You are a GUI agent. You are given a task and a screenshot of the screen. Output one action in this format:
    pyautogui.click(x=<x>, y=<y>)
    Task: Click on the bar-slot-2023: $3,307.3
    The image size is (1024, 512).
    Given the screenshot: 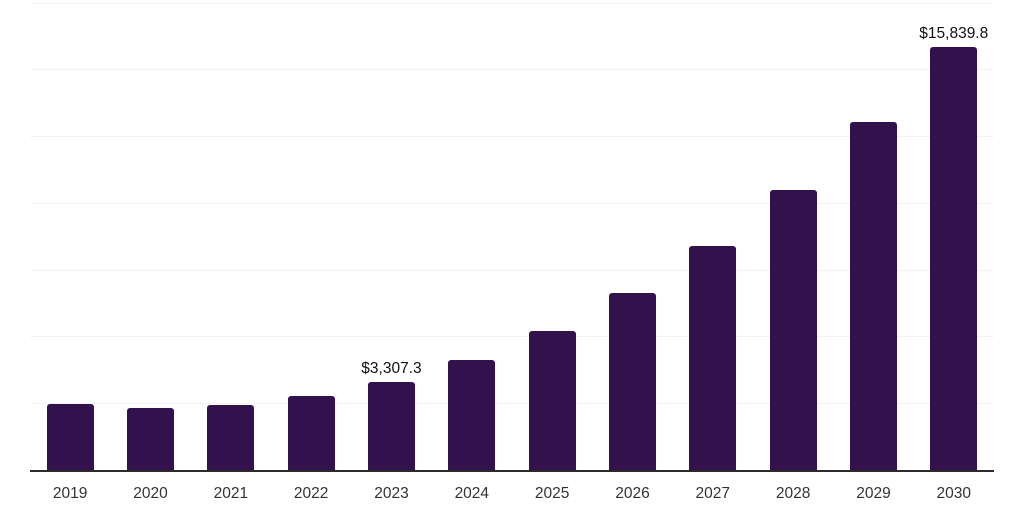 What is the action you would take?
    pyautogui.click(x=391, y=235)
    